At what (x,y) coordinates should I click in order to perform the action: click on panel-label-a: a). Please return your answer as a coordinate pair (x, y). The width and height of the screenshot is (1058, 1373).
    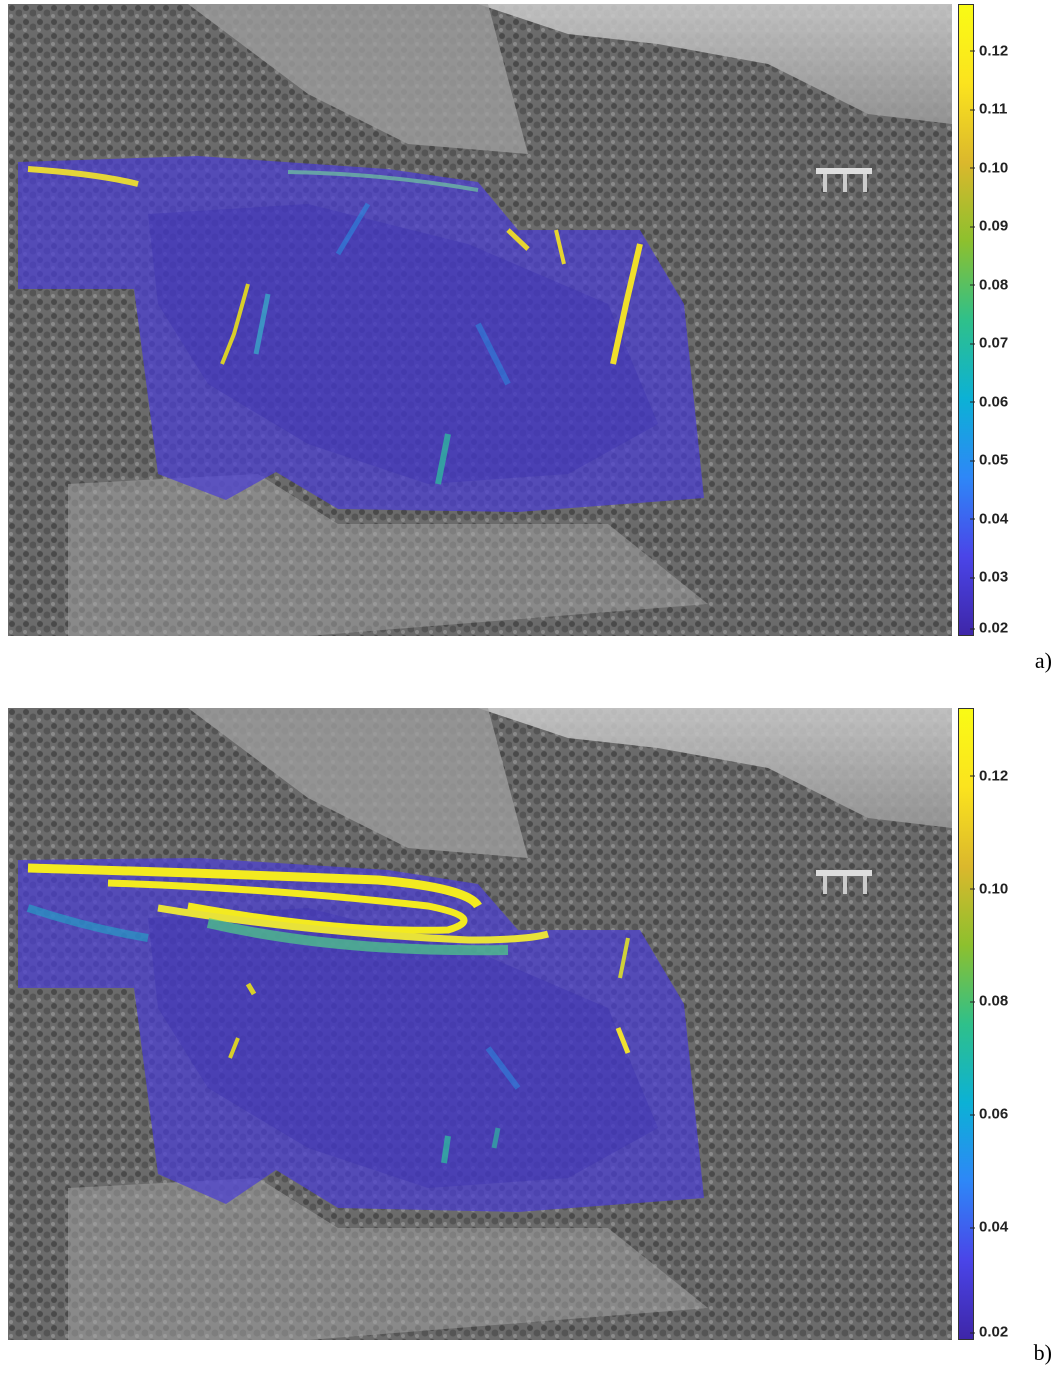
    Looking at the image, I should click on (1043, 660).